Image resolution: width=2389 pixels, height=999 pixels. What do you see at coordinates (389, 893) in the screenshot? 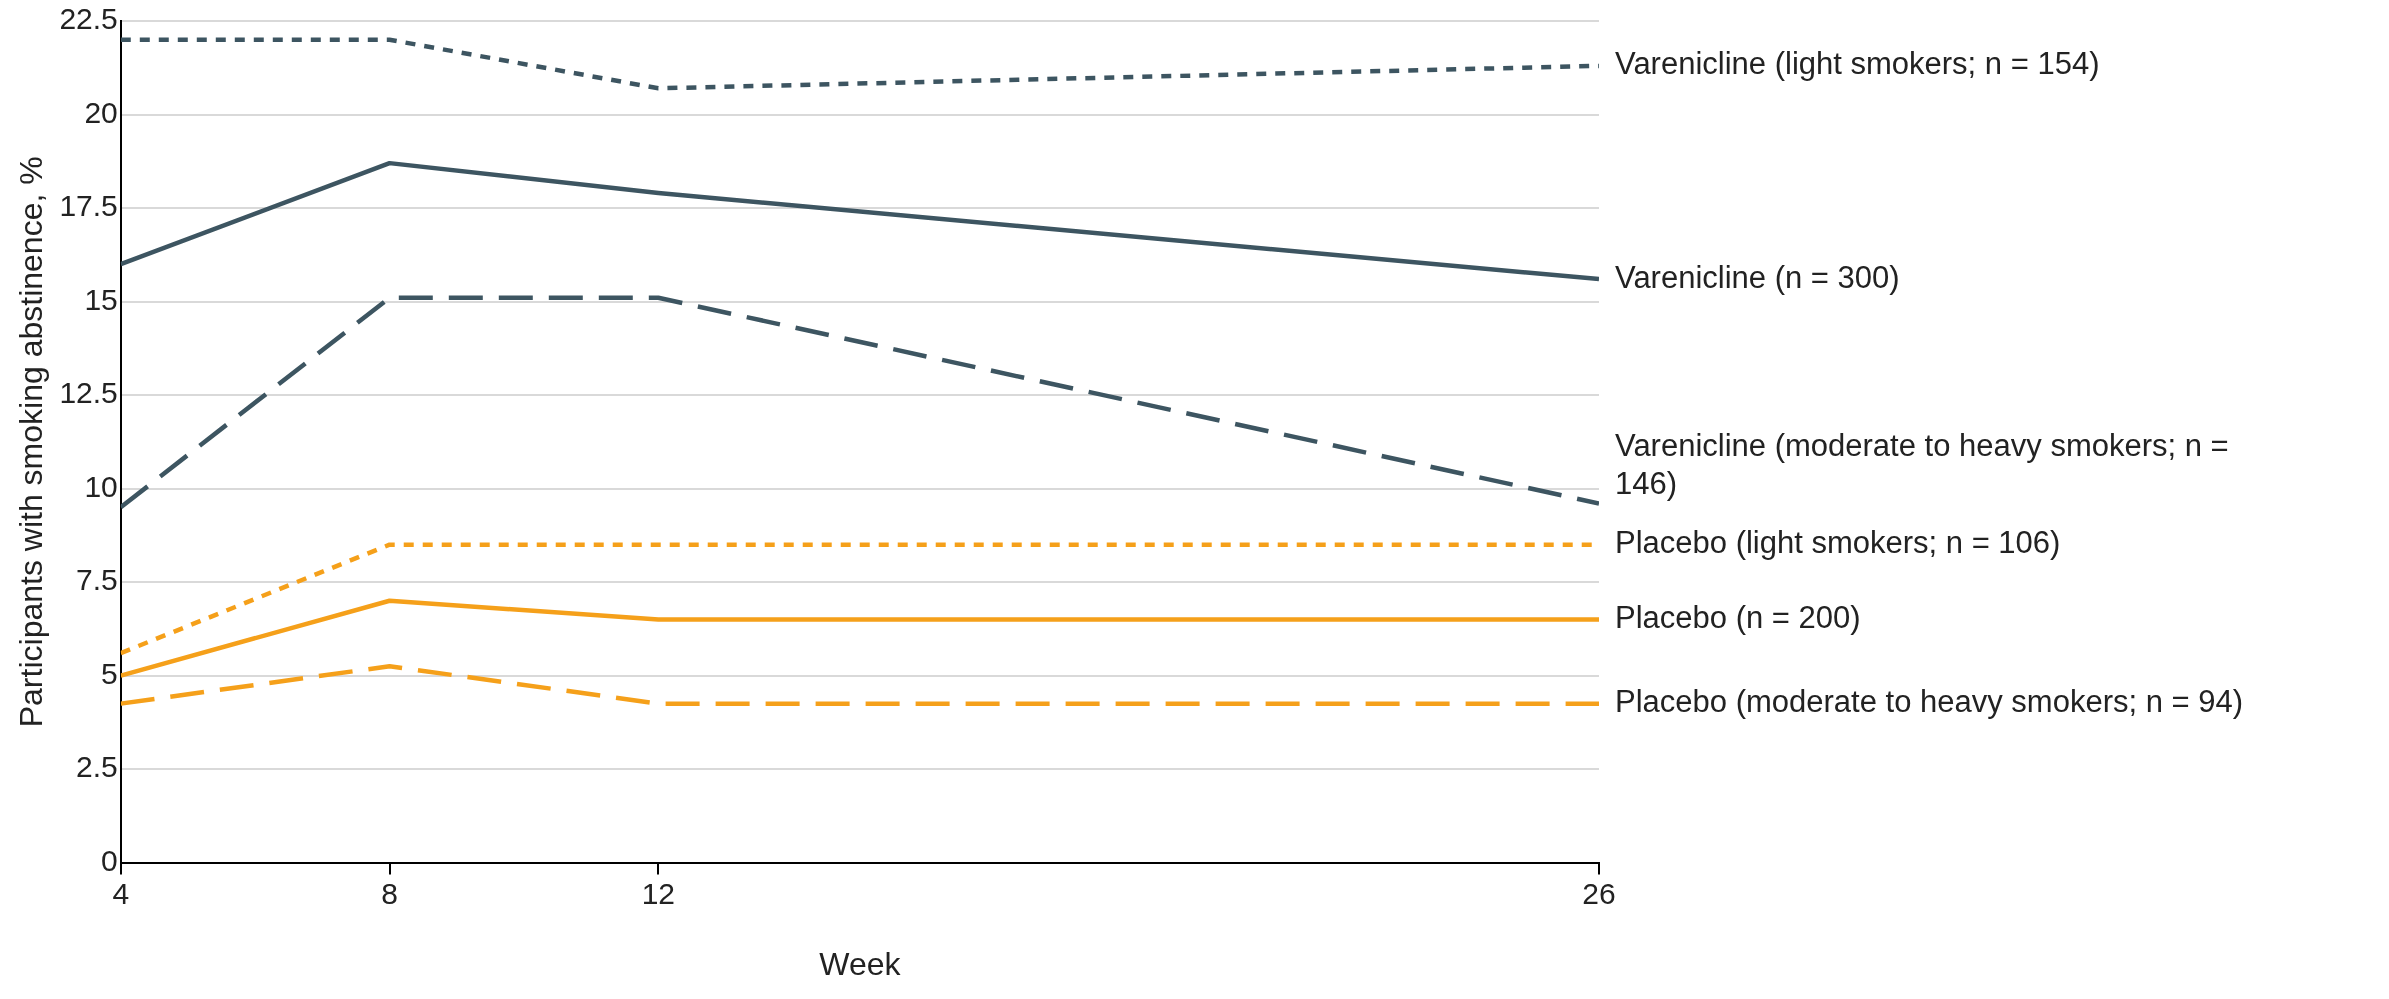
I see `x-tick-label: 8` at bounding box center [389, 893].